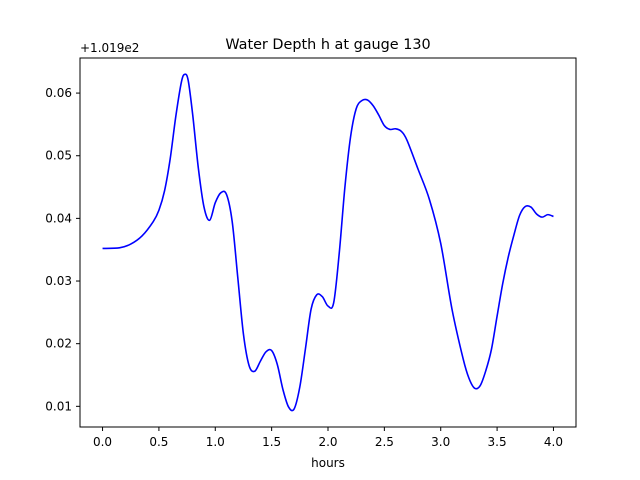 This screenshot has height=480, width=640. Describe the element at coordinates (327, 442) in the screenshot. I see `x-tick-label: 2.0` at that location.